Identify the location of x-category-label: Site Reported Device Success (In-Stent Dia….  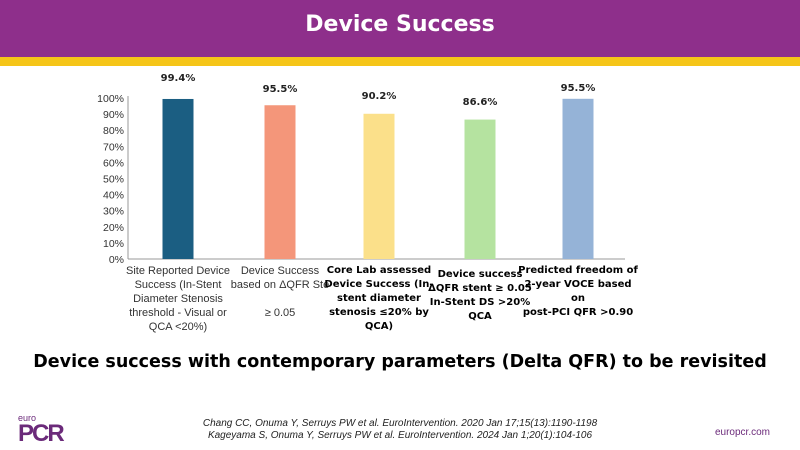
(178, 299).